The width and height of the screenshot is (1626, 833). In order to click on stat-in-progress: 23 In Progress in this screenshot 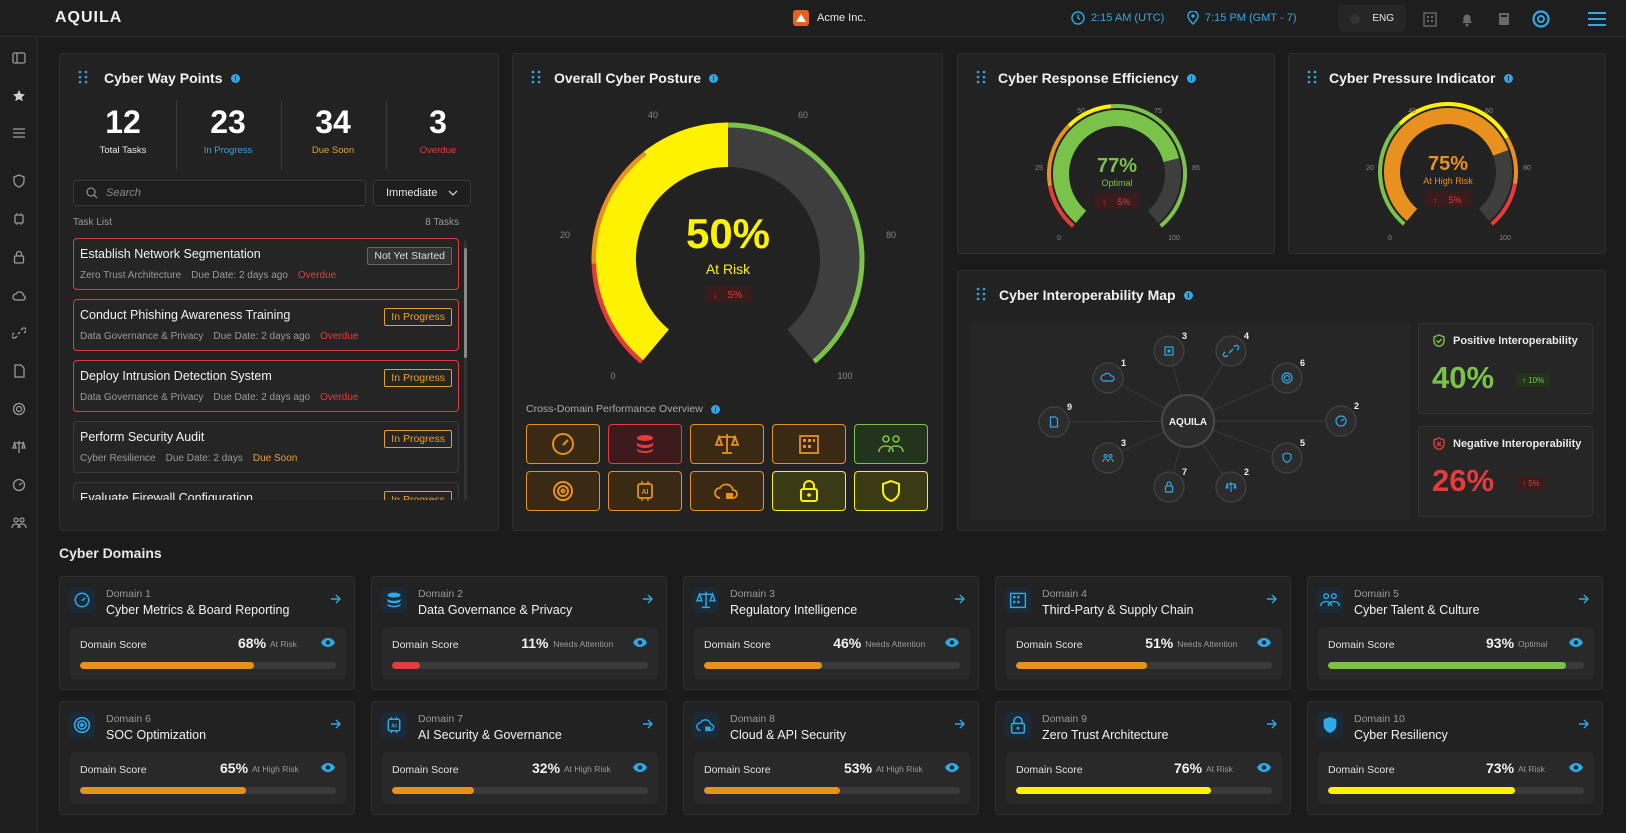, I will do `click(228, 130)`.